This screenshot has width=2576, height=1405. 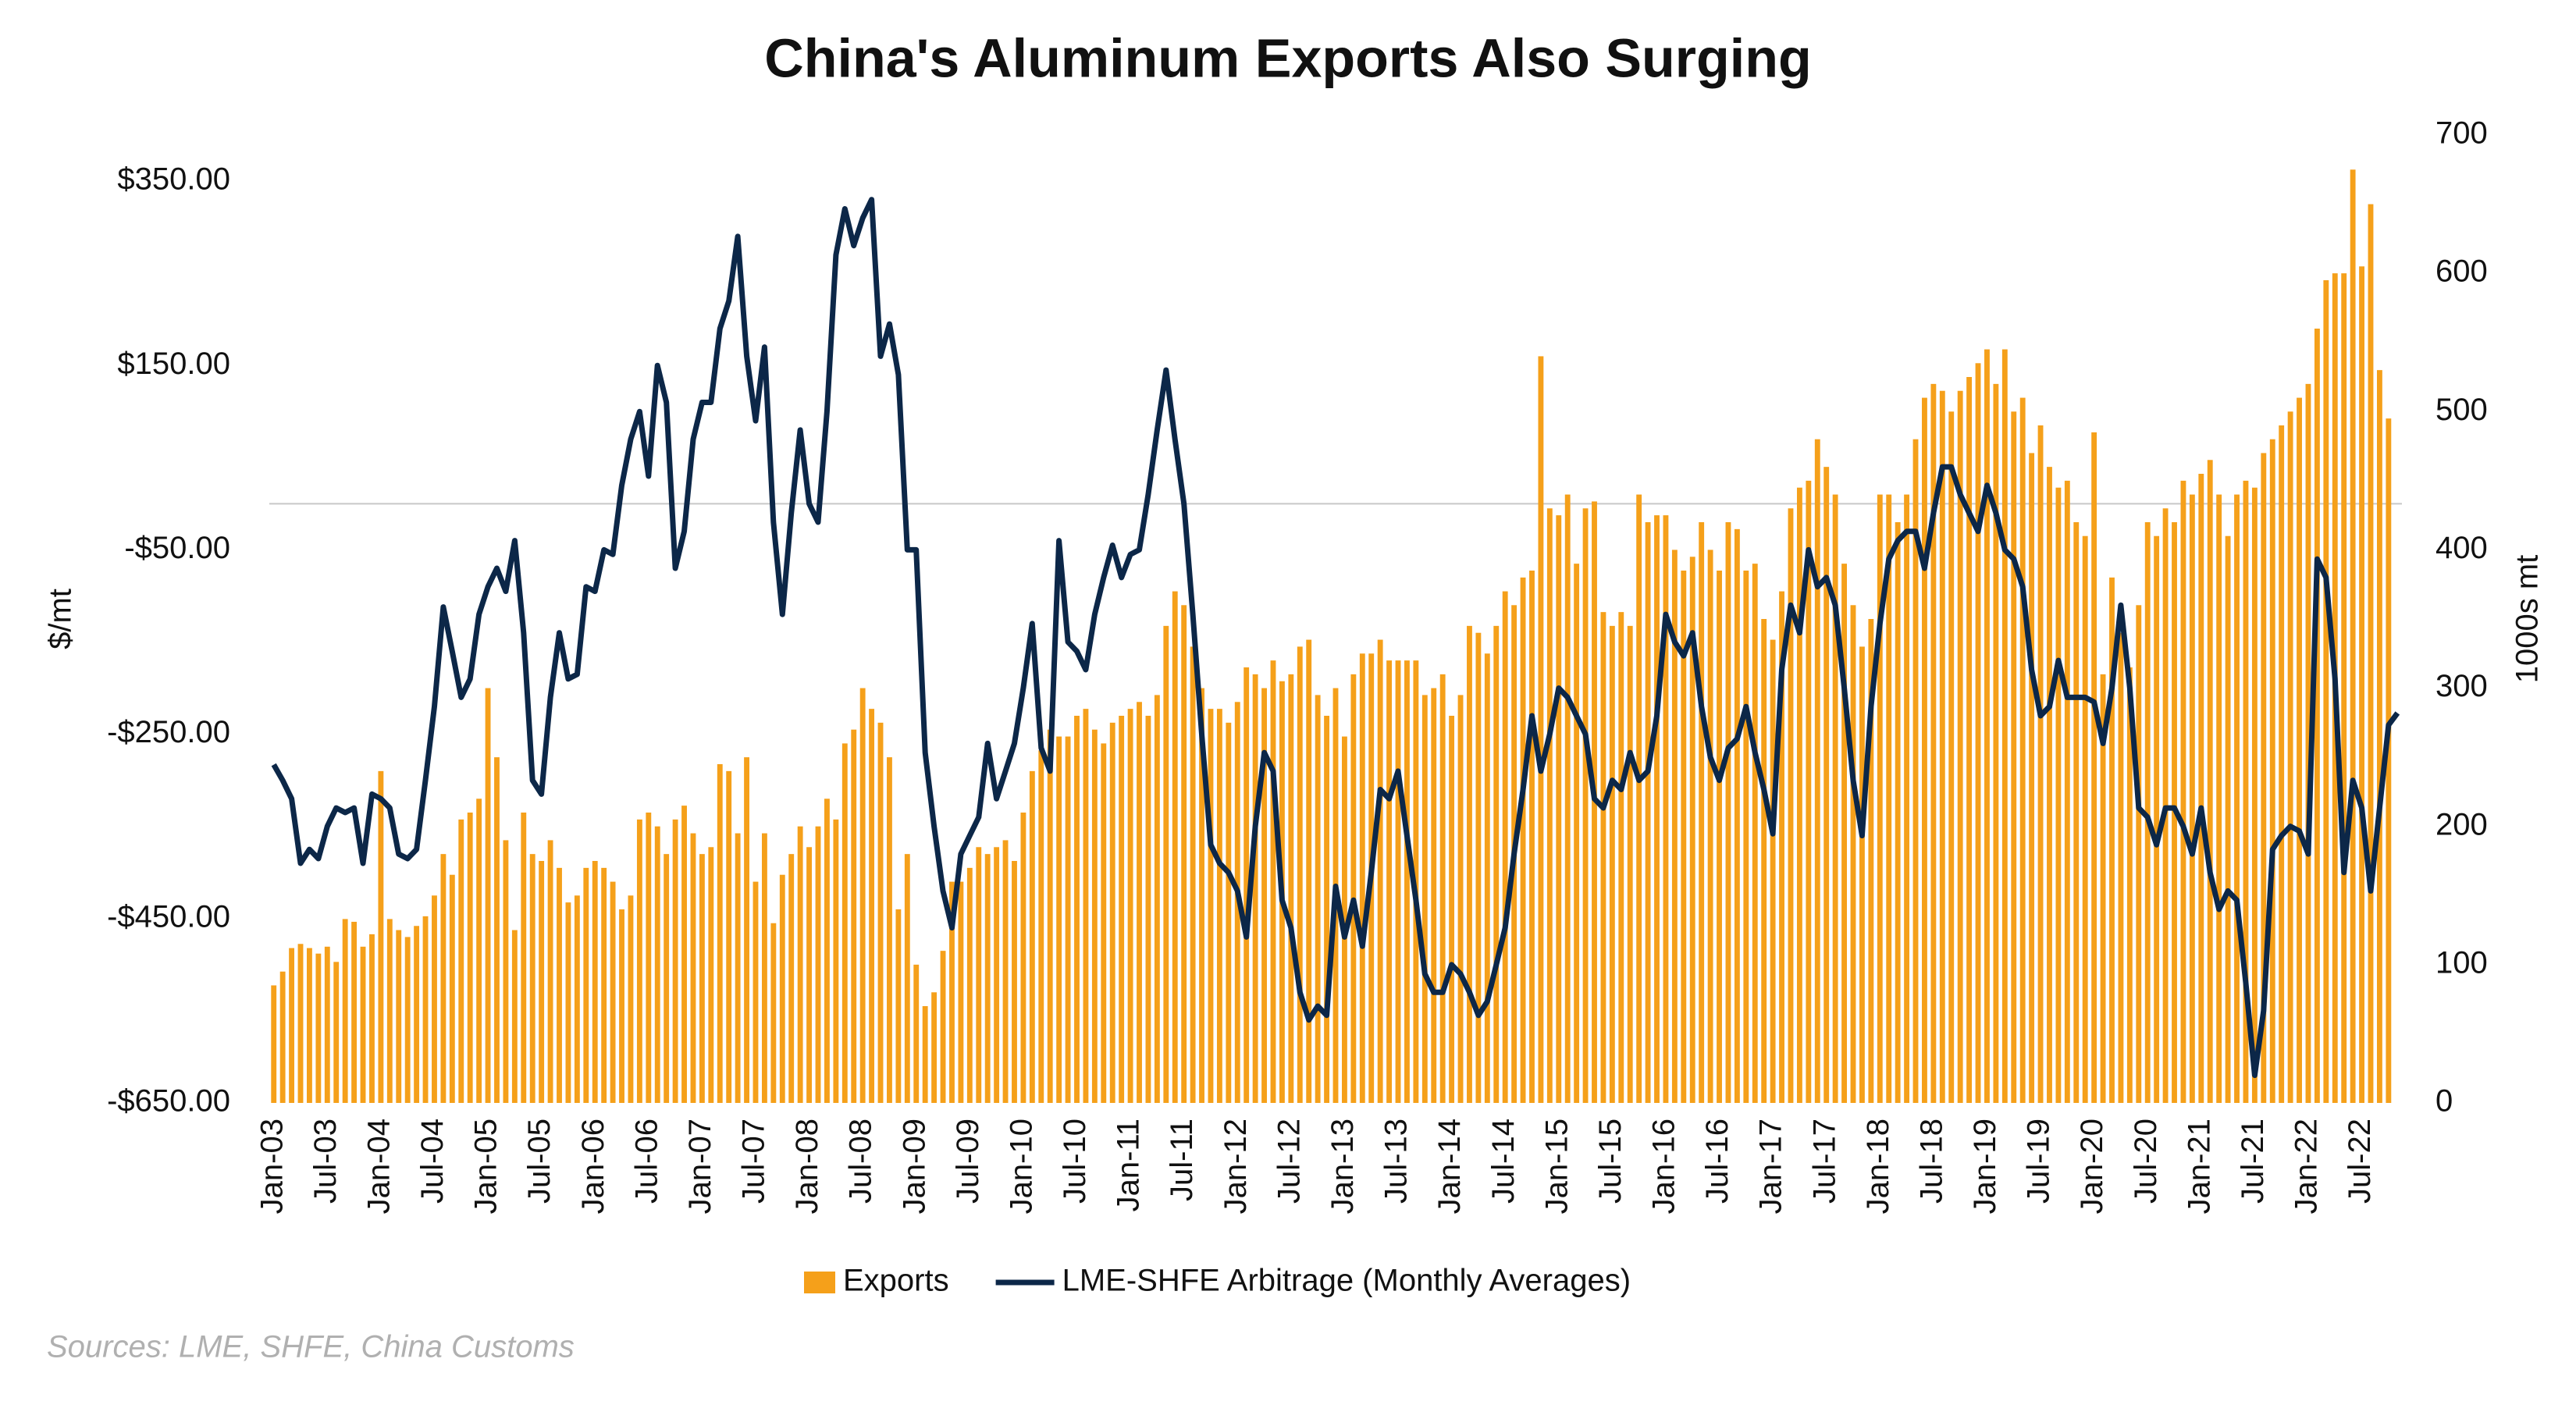 I want to click on x-tick-label: Jan-20, so click(x=2092, y=1166).